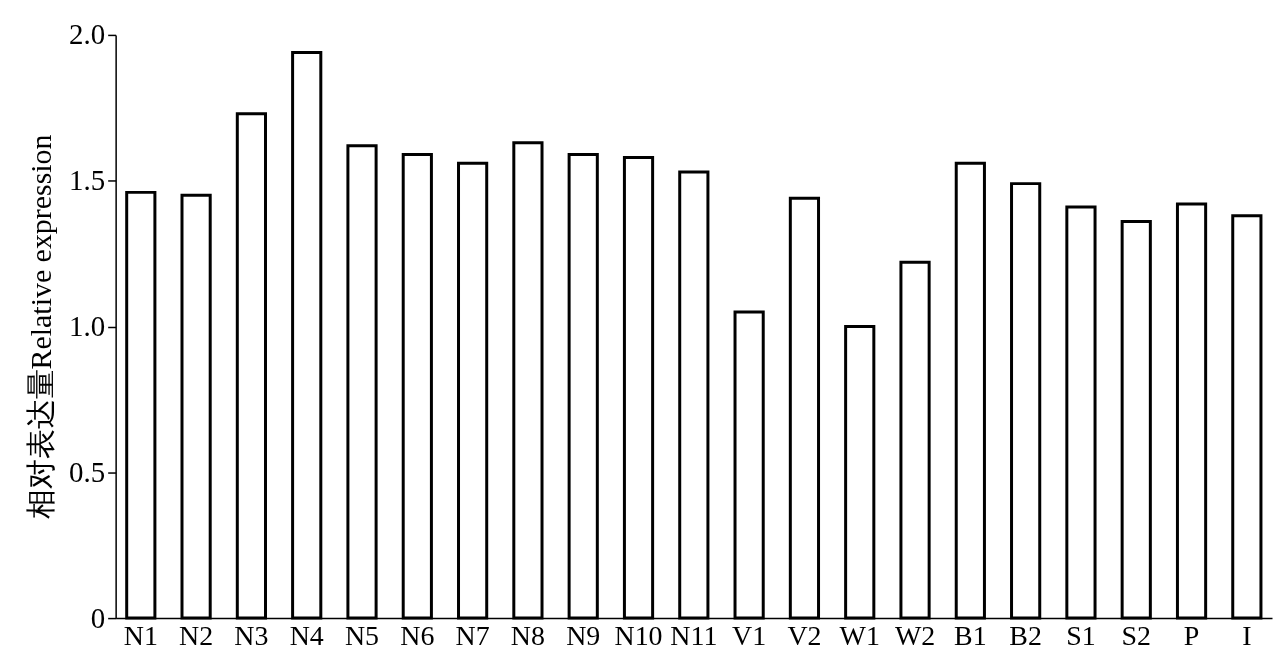 The height and width of the screenshot is (659, 1276). I want to click on x-tick-label: N8, so click(527, 635).